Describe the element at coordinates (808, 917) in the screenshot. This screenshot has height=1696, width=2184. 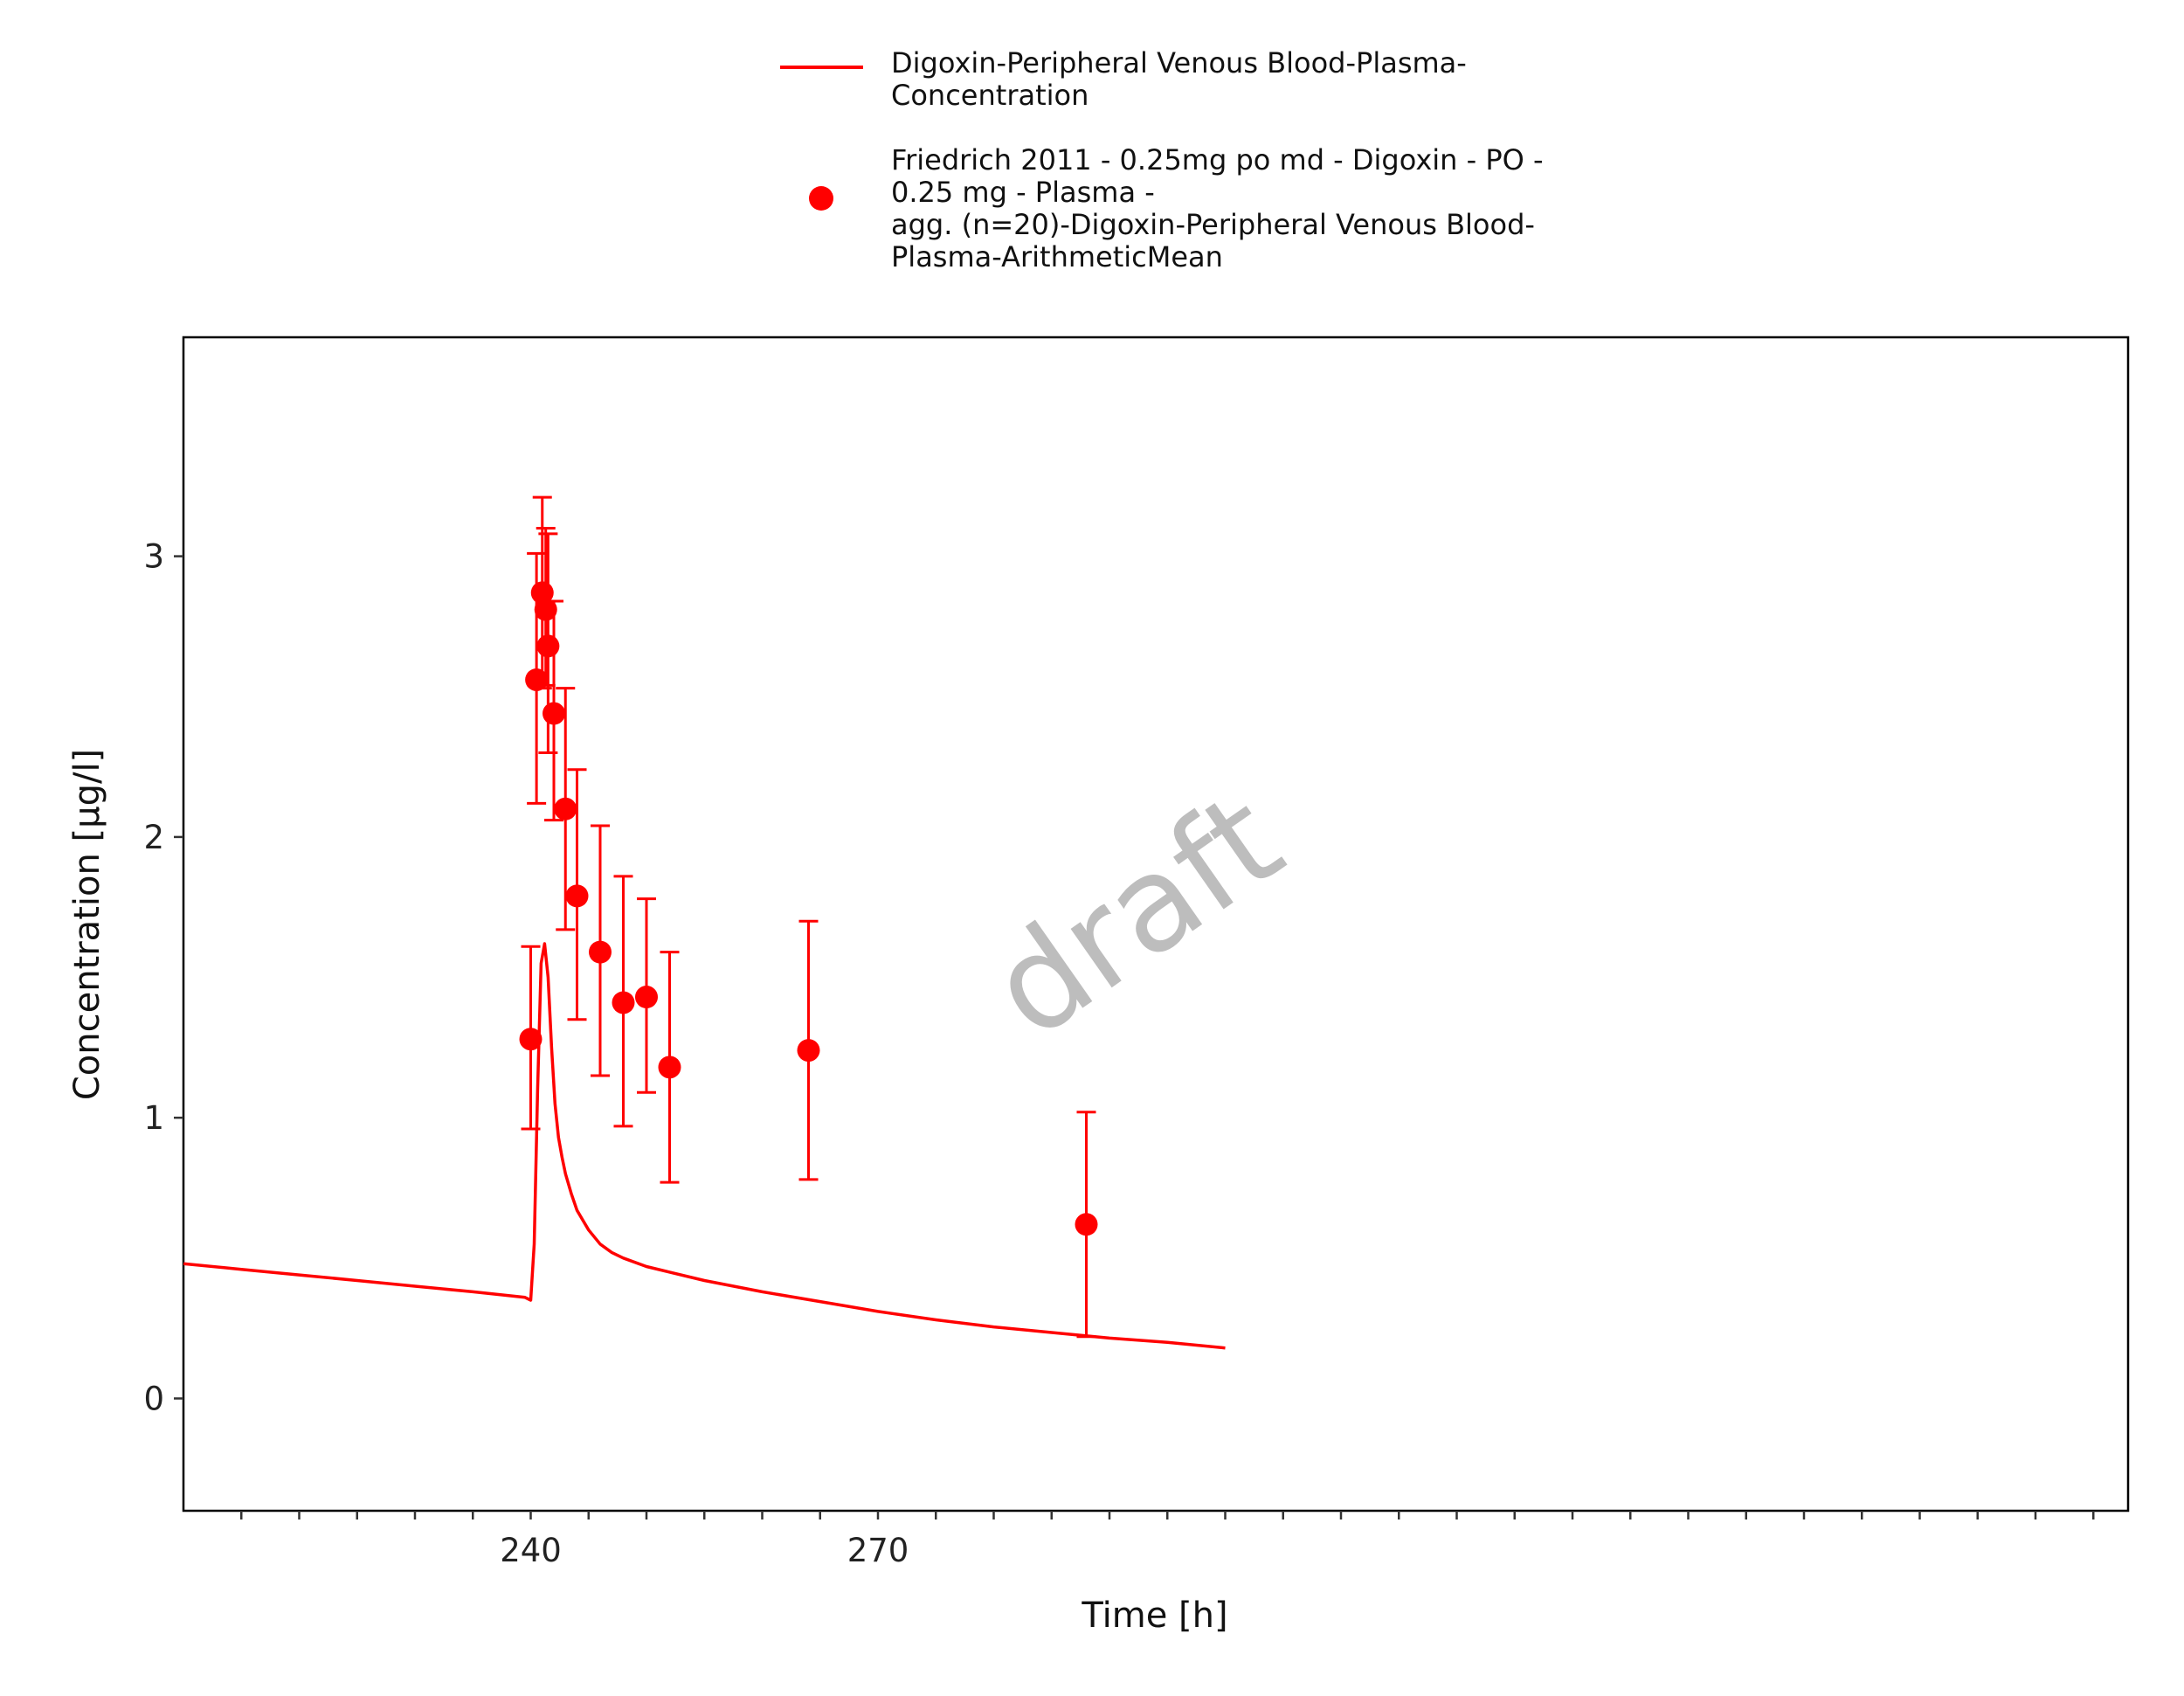
I see `observed-series` at that location.